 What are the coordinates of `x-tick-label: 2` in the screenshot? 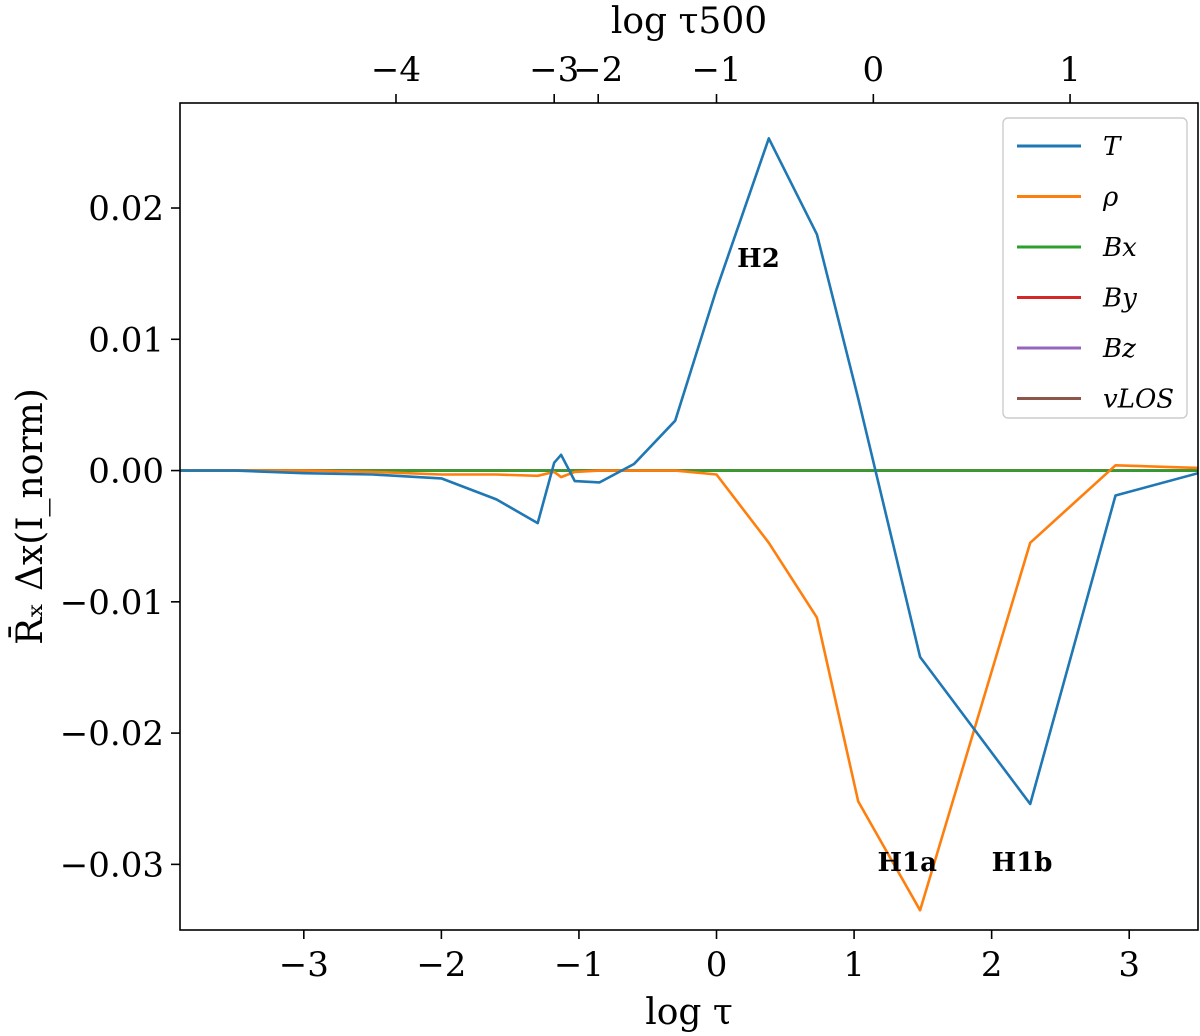 It's located at (992, 965).